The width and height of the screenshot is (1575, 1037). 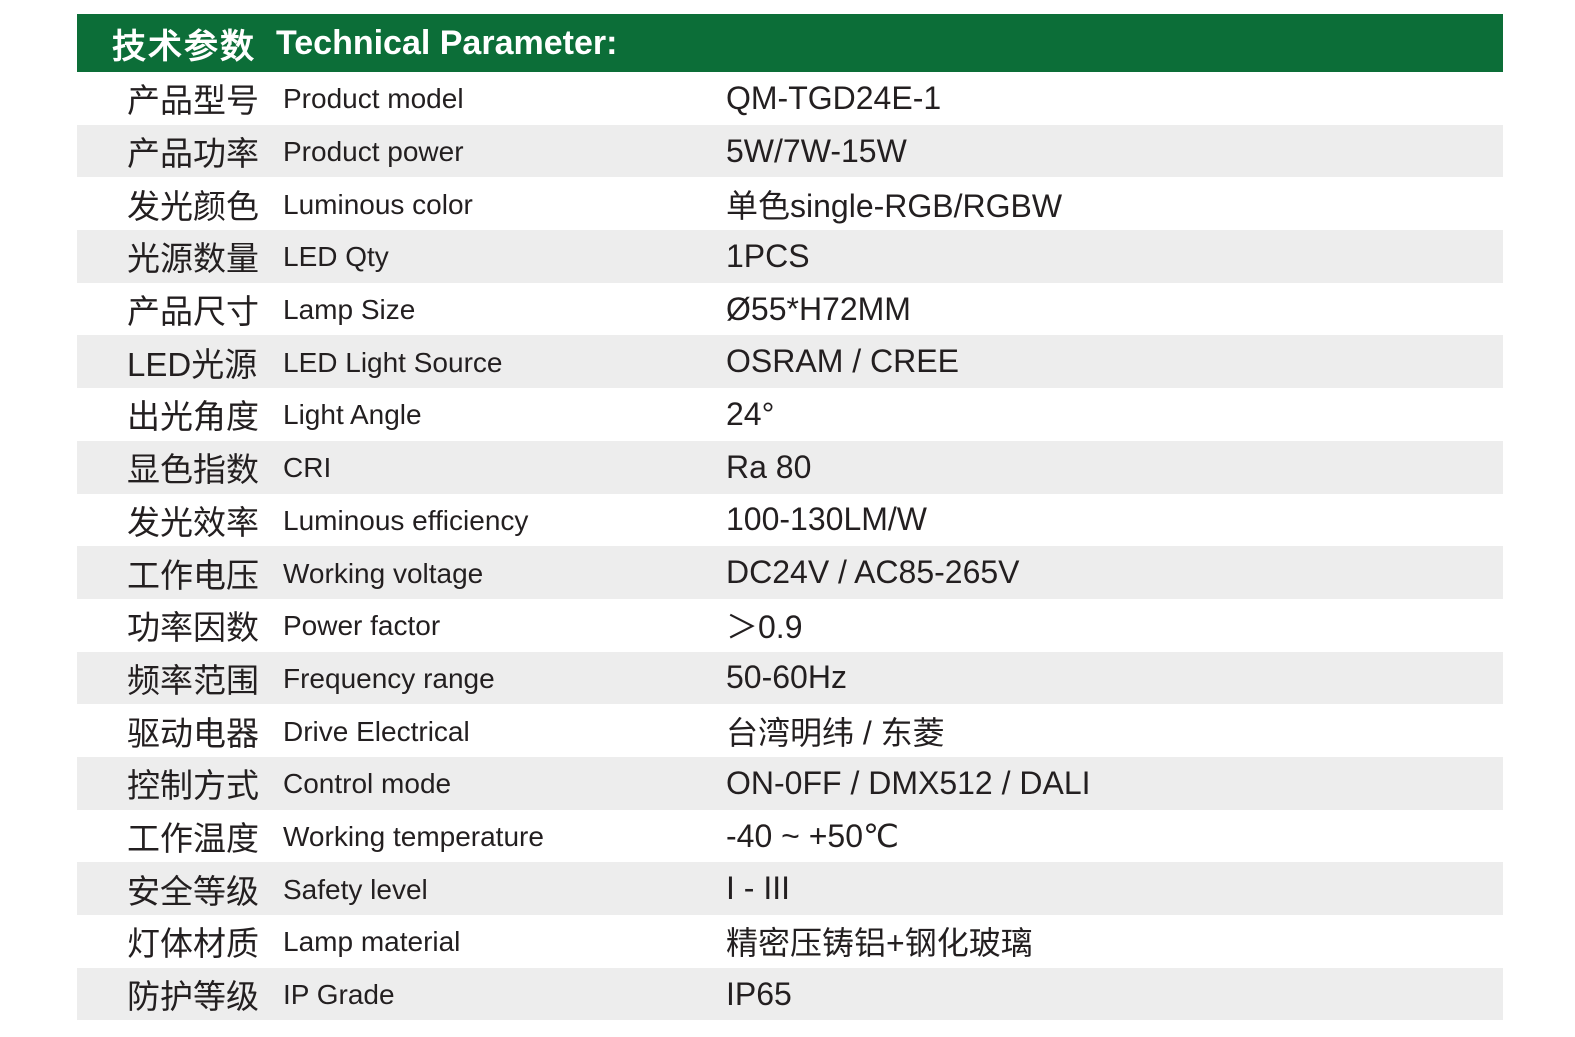 I want to click on spec-label-cn: 安全等级, so click(x=193, y=891).